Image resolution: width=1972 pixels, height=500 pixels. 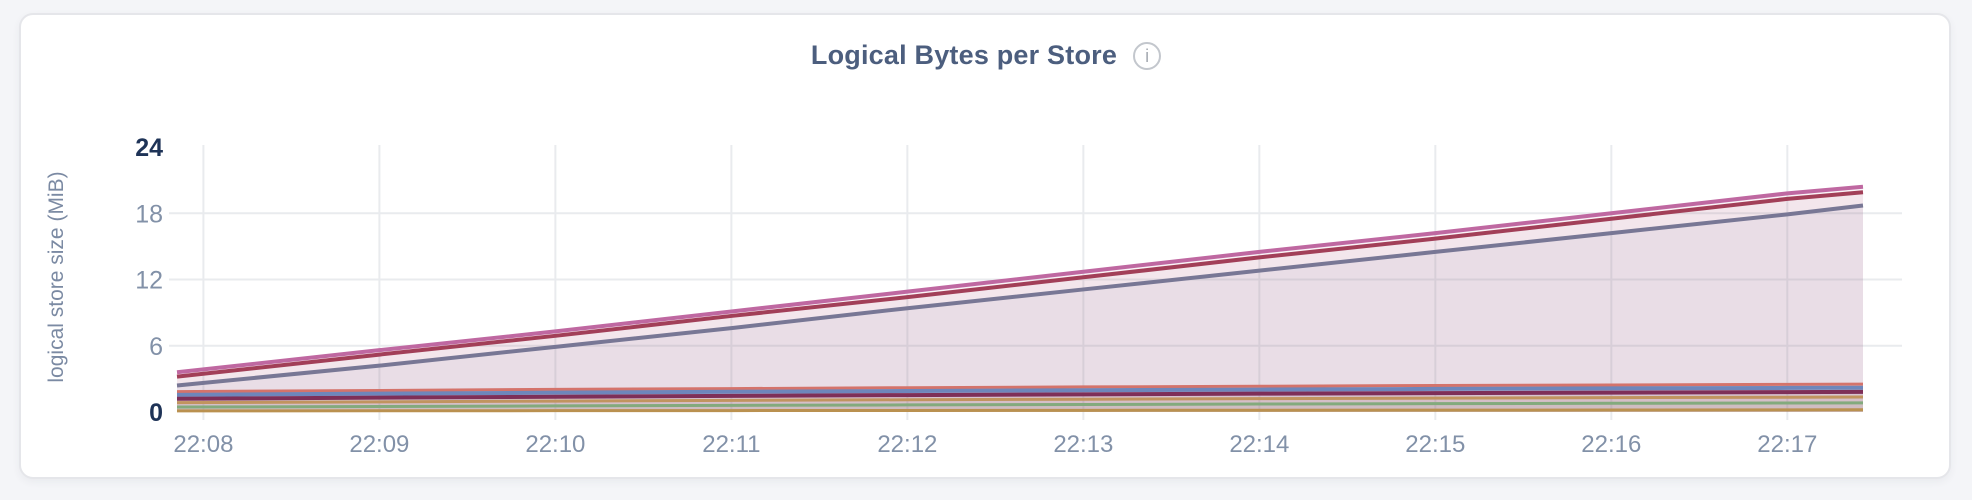 I want to click on x-tick-label: 22:11, so click(x=731, y=444).